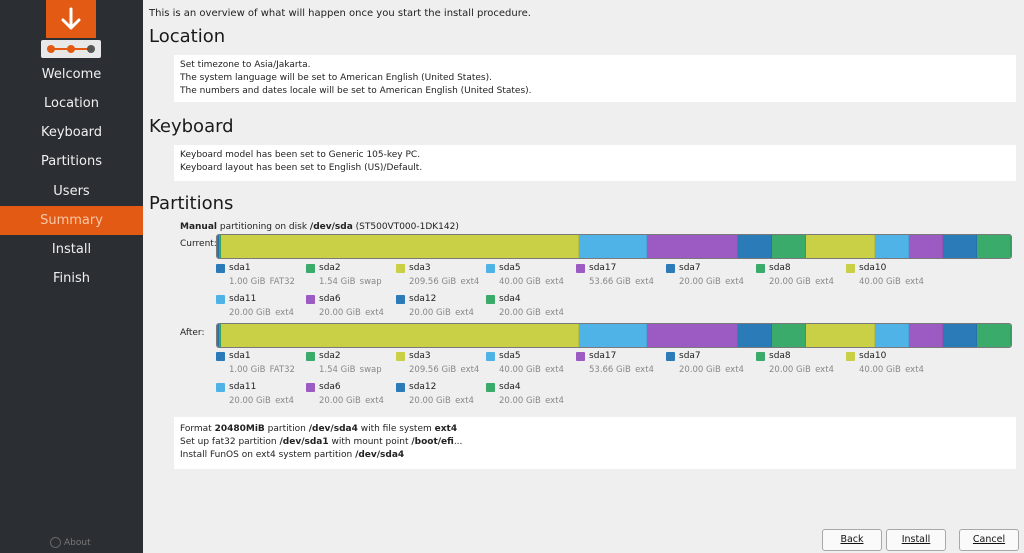  What do you see at coordinates (71, 74) in the screenshot?
I see `sidebar-item-welcome: Welcome` at bounding box center [71, 74].